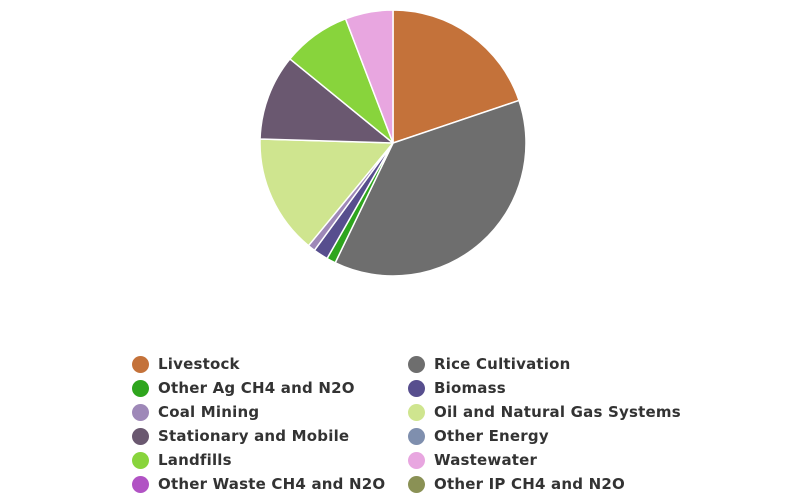 This screenshot has width=800, height=502. I want to click on legend-item-coal-mining: Coal Mining, so click(195, 412).